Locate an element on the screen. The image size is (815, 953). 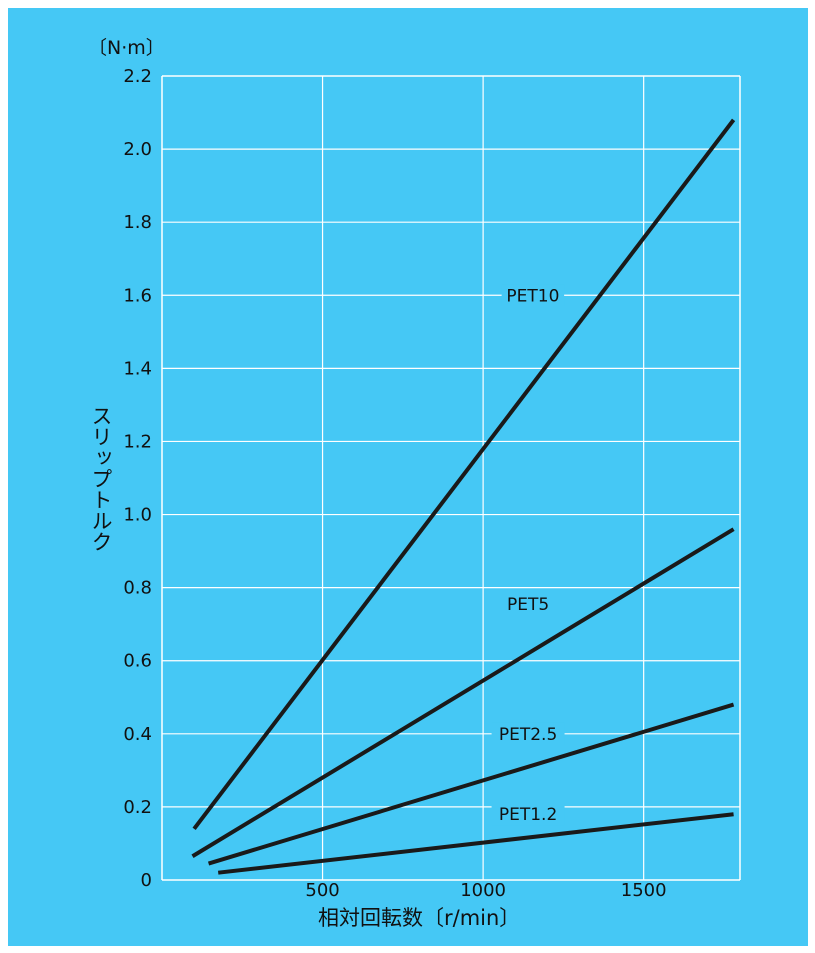
y-axis-label: スリップトルク is located at coordinates (101, 478).